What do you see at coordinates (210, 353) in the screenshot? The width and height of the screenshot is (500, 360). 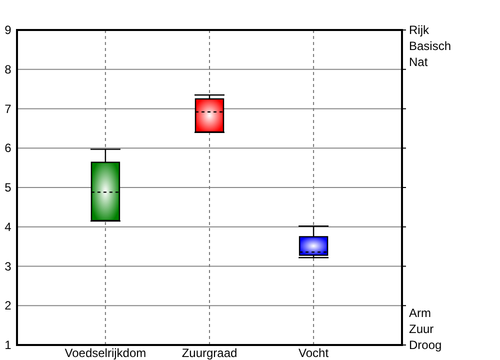 I see `x-tick-label: Zuurgraad` at bounding box center [210, 353].